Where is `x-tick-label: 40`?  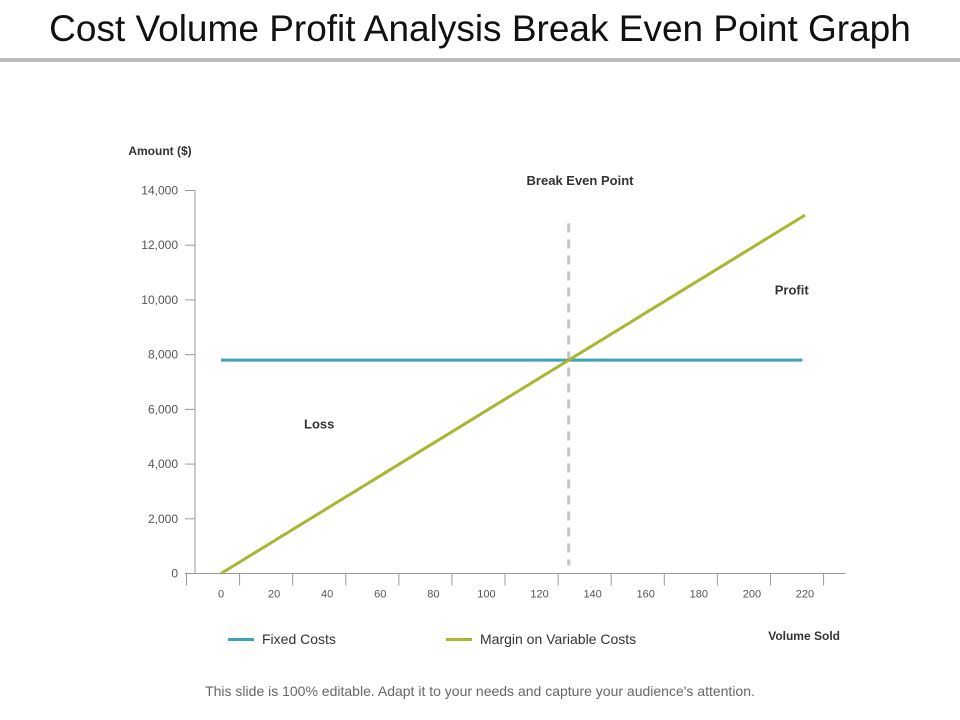
x-tick-label: 40 is located at coordinates (327, 595).